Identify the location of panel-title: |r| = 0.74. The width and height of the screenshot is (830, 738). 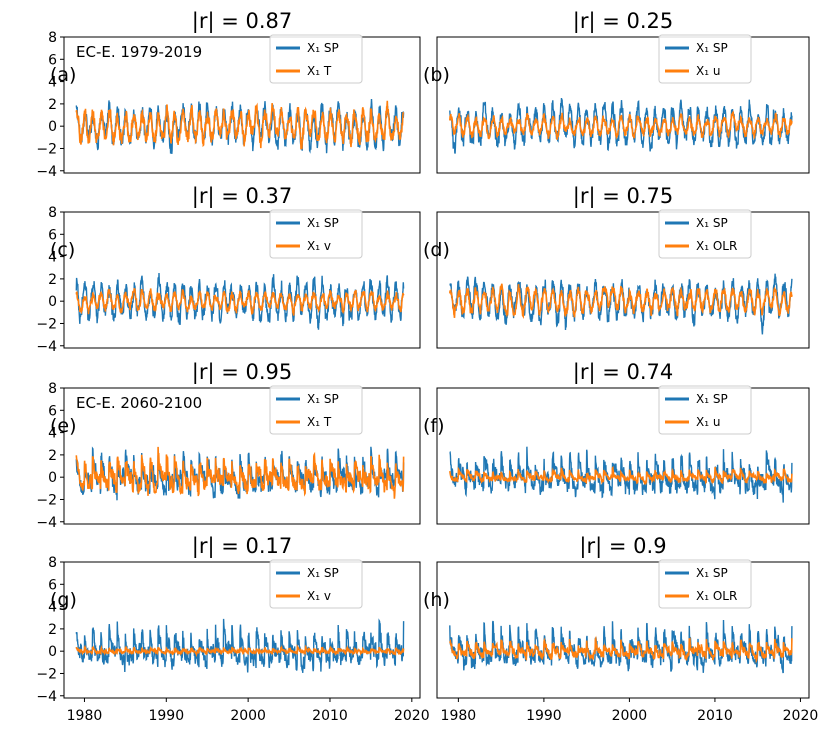
(623, 372).